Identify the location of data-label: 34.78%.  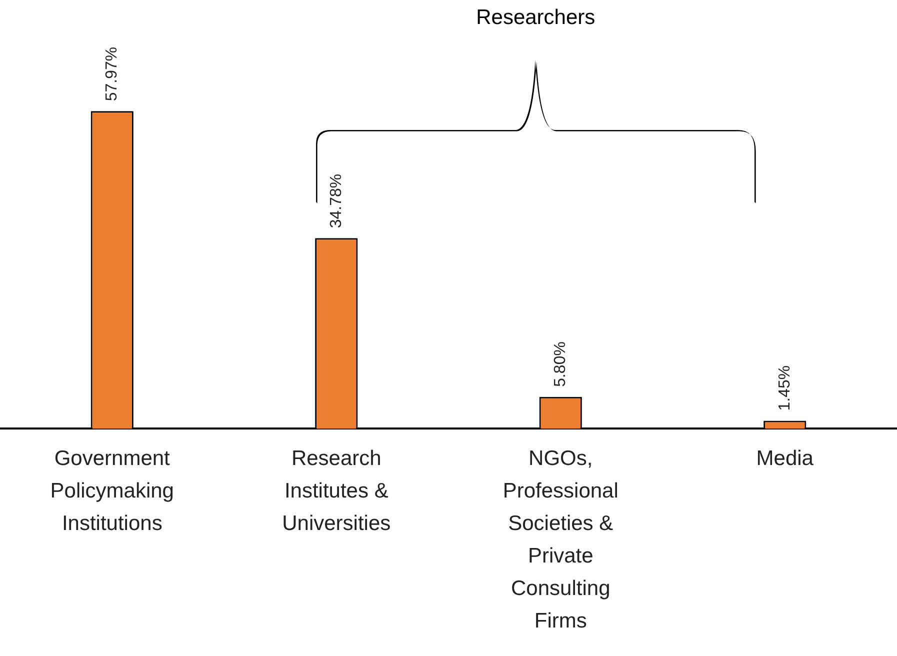
(336, 201).